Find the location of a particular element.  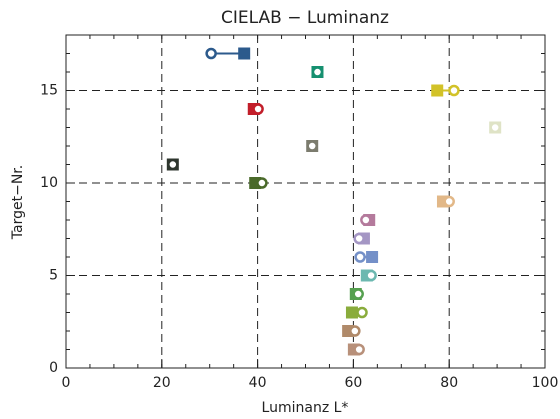

y-tick-label: 5 is located at coordinates (53, 276).